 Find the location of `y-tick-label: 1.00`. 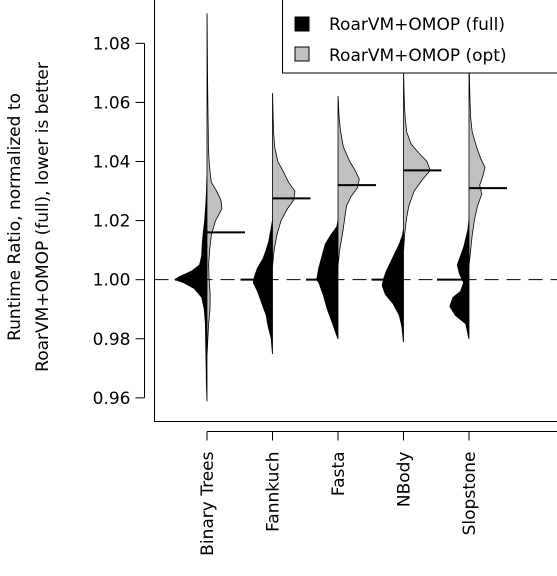

y-tick-label: 1.00 is located at coordinates (112, 281).